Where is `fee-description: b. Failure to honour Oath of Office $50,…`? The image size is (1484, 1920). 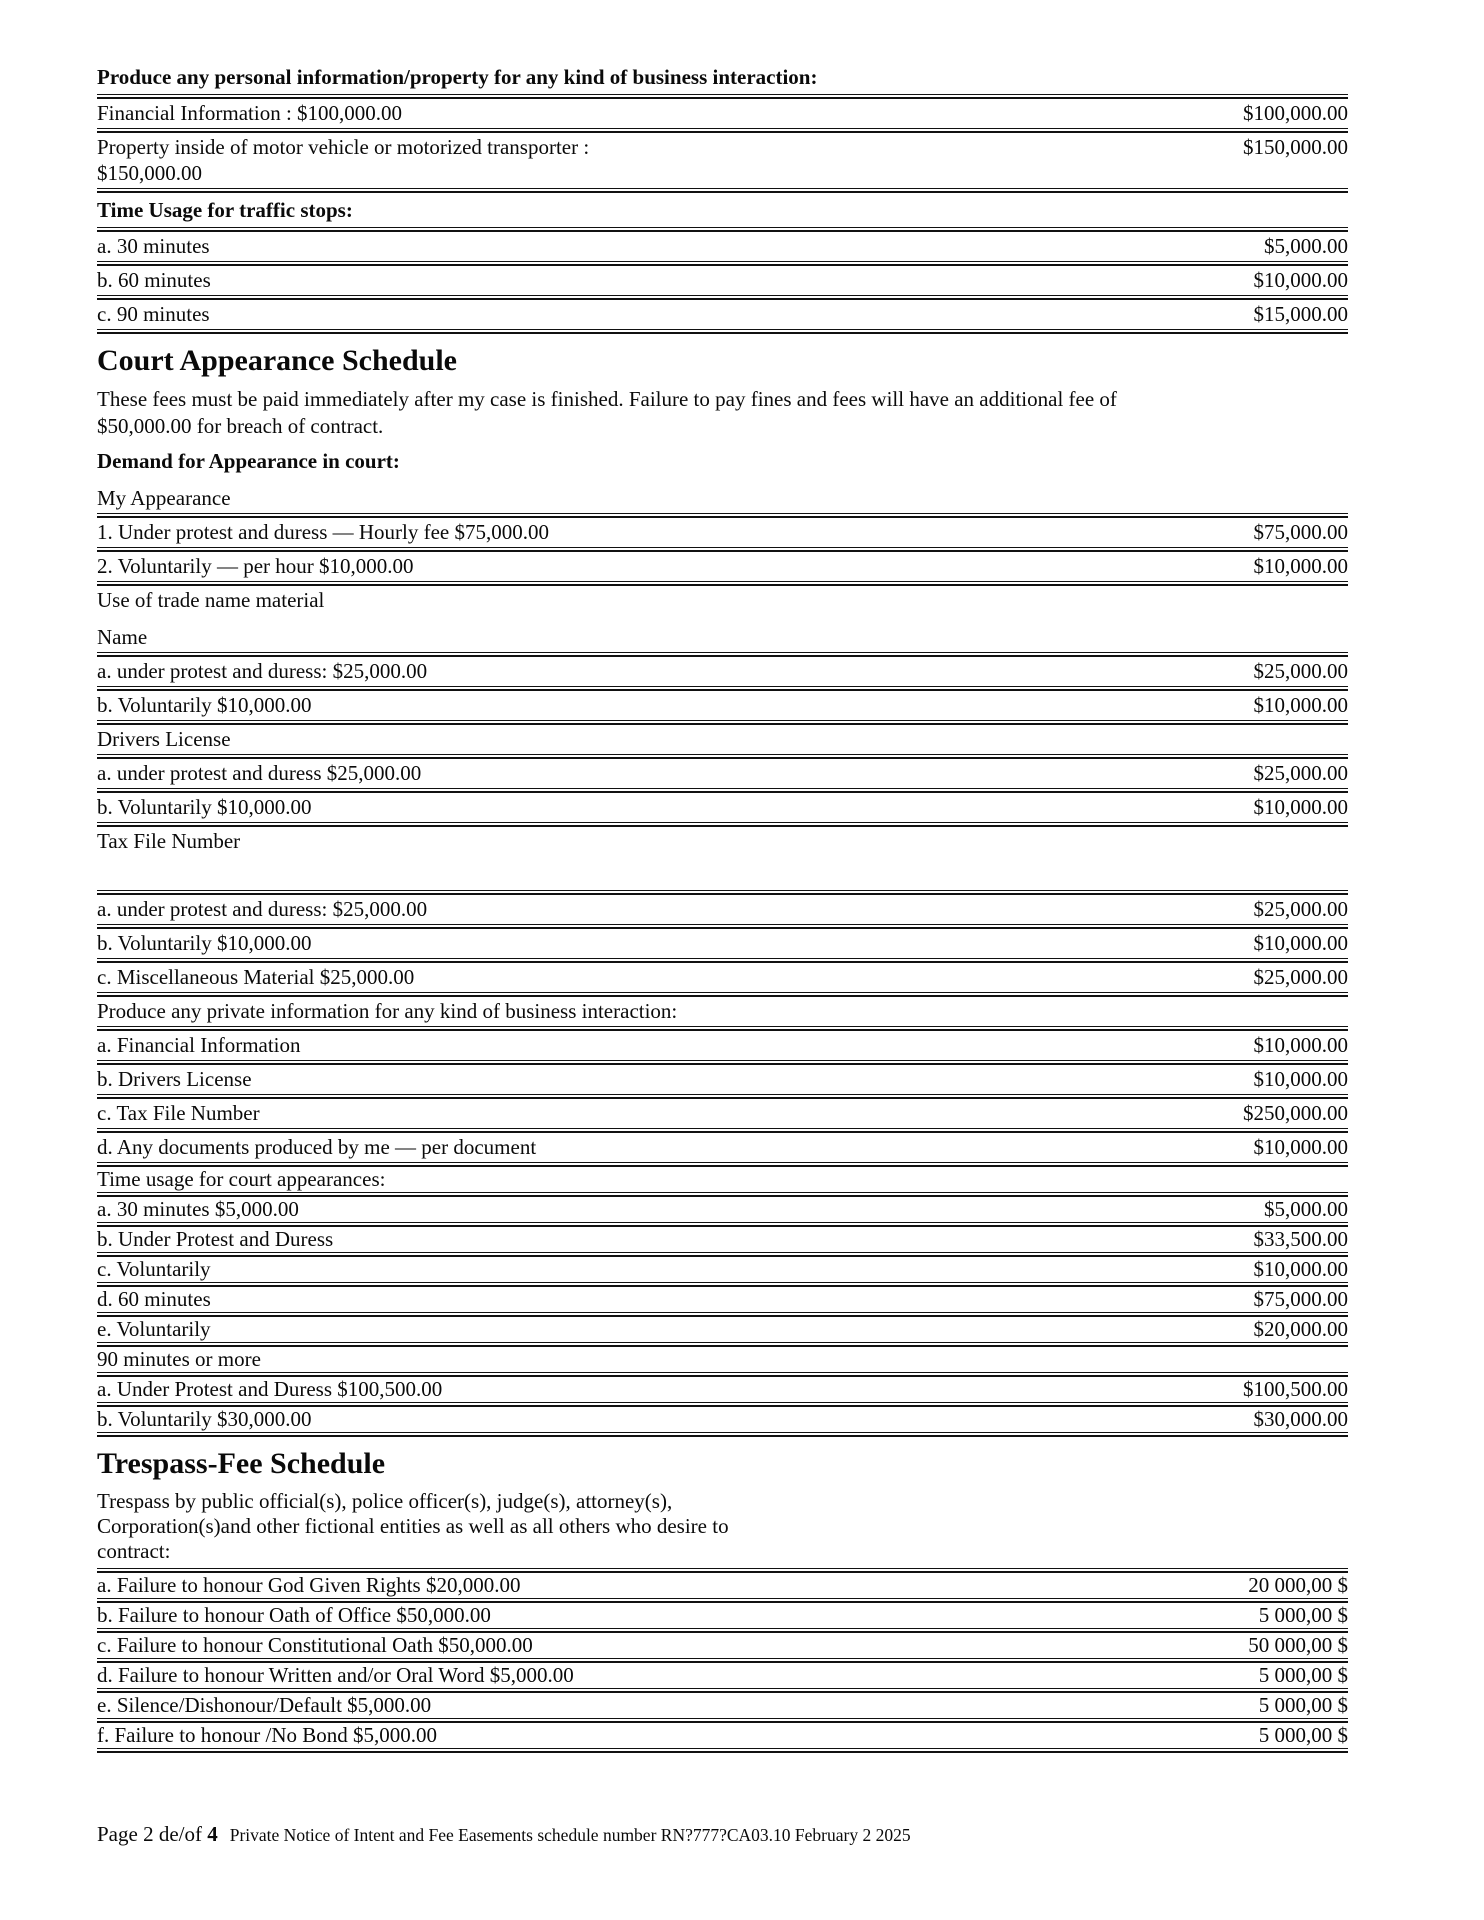 fee-description: b. Failure to honour Oath of Office $50,… is located at coordinates (294, 1615).